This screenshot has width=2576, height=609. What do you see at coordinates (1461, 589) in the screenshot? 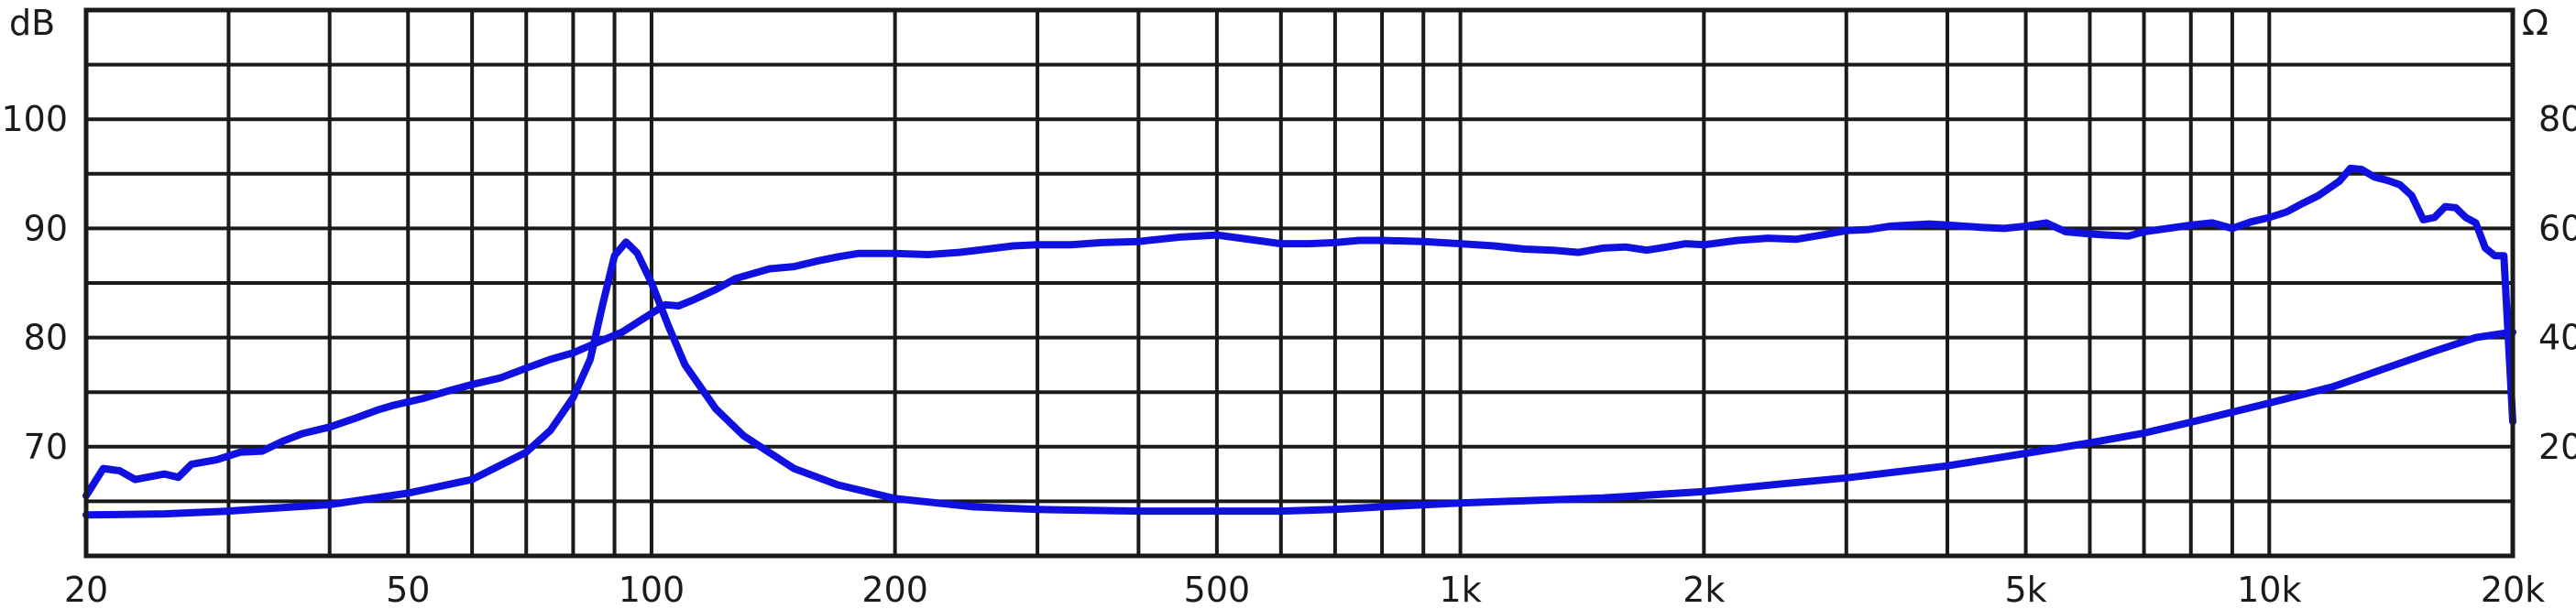
I see `x-tick-label: 1k` at bounding box center [1461, 589].